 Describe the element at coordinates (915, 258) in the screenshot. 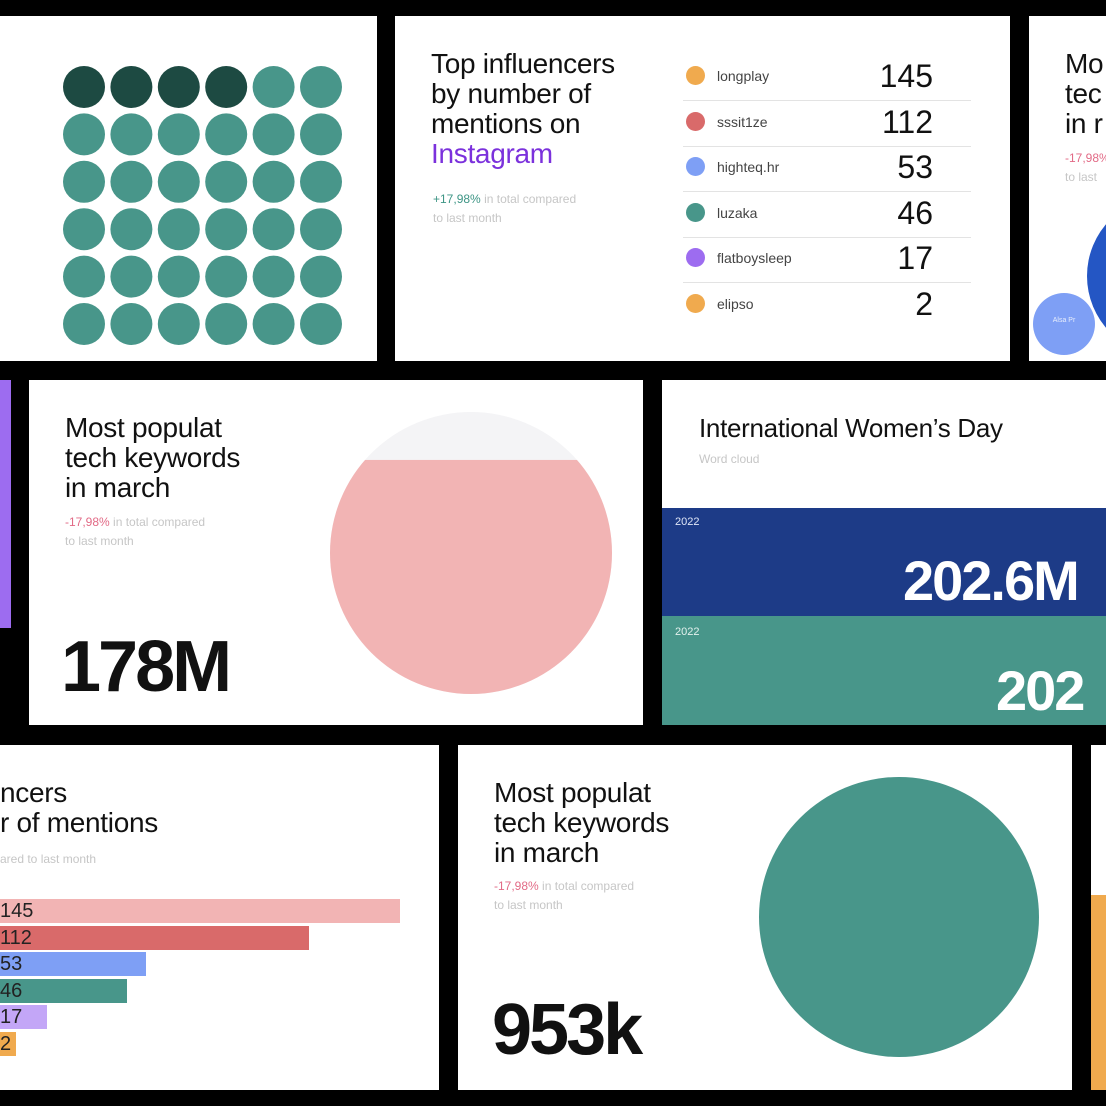

I see `influencer-value: 17` at that location.